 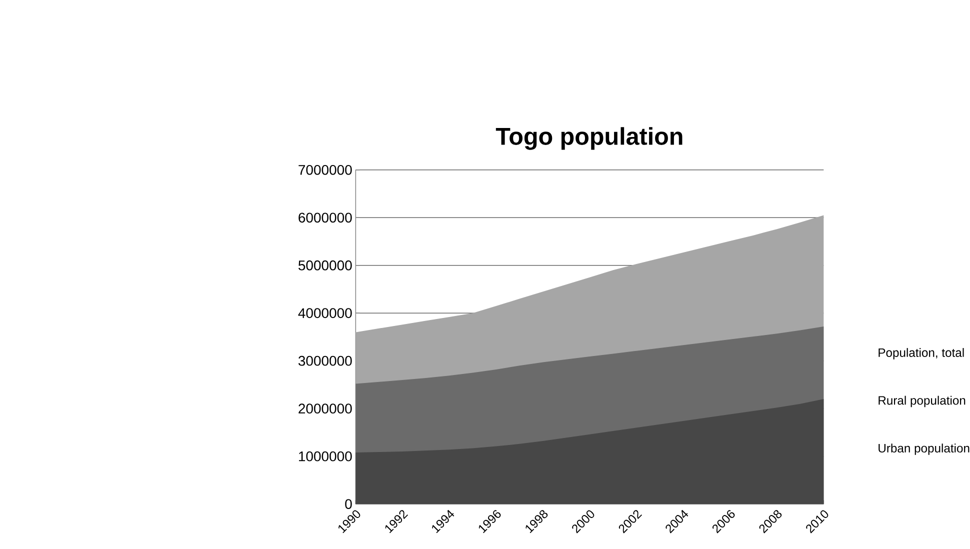 I want to click on chart-title: Togo population, so click(x=589, y=138).